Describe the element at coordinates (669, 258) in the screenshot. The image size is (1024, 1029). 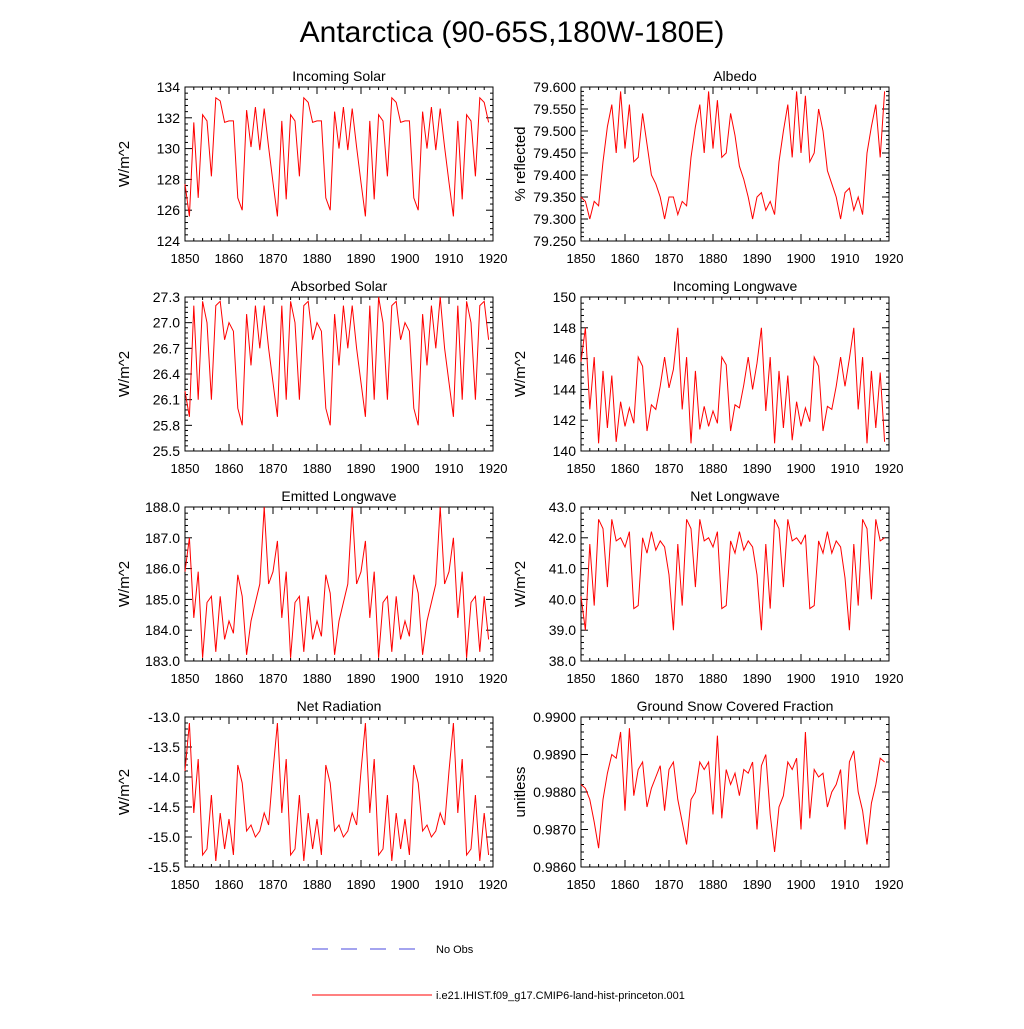
I see `xtick-label-albedo: 1870` at that location.